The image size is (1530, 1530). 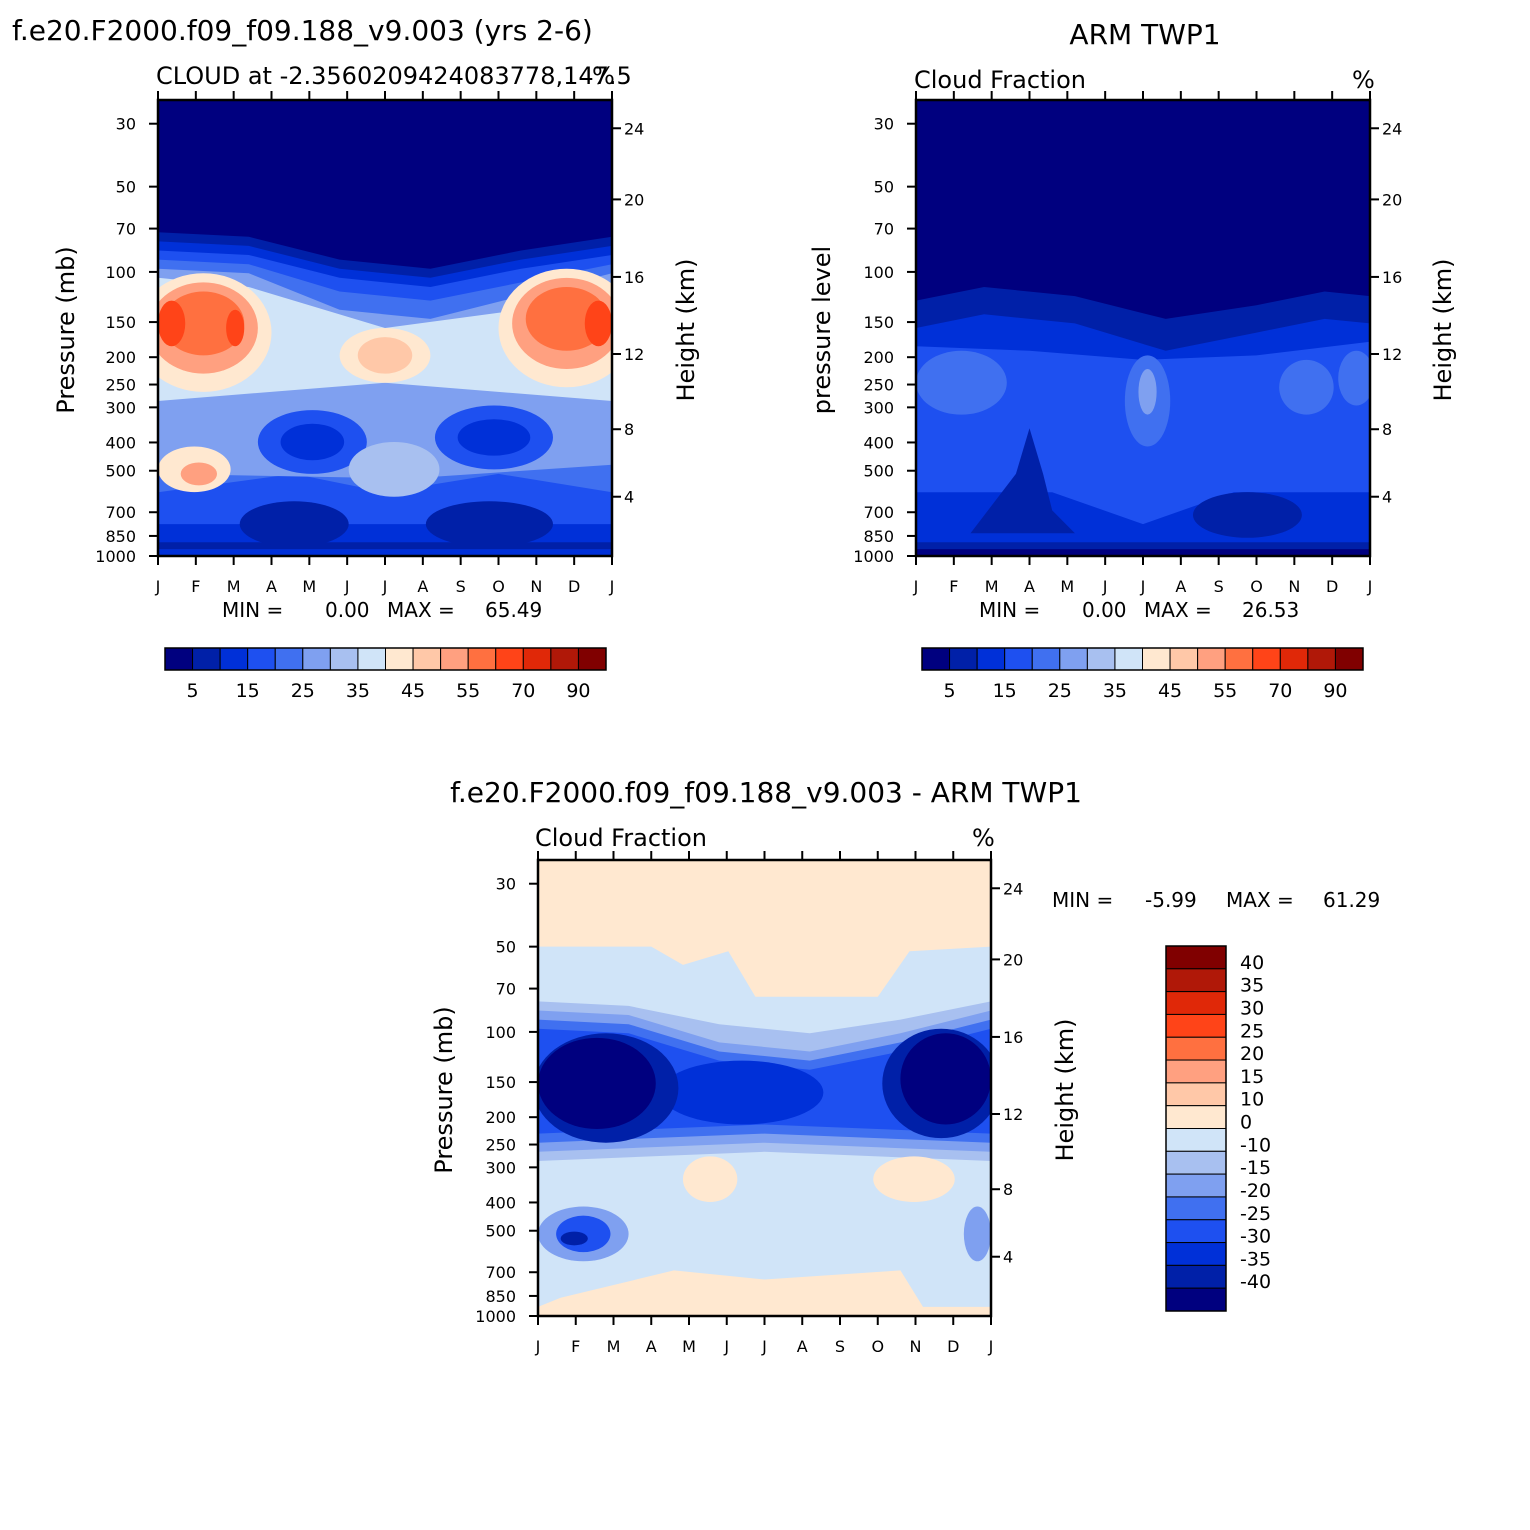 What do you see at coordinates (1005, 691) in the screenshot?
I see `colorbar-label: 15` at bounding box center [1005, 691].